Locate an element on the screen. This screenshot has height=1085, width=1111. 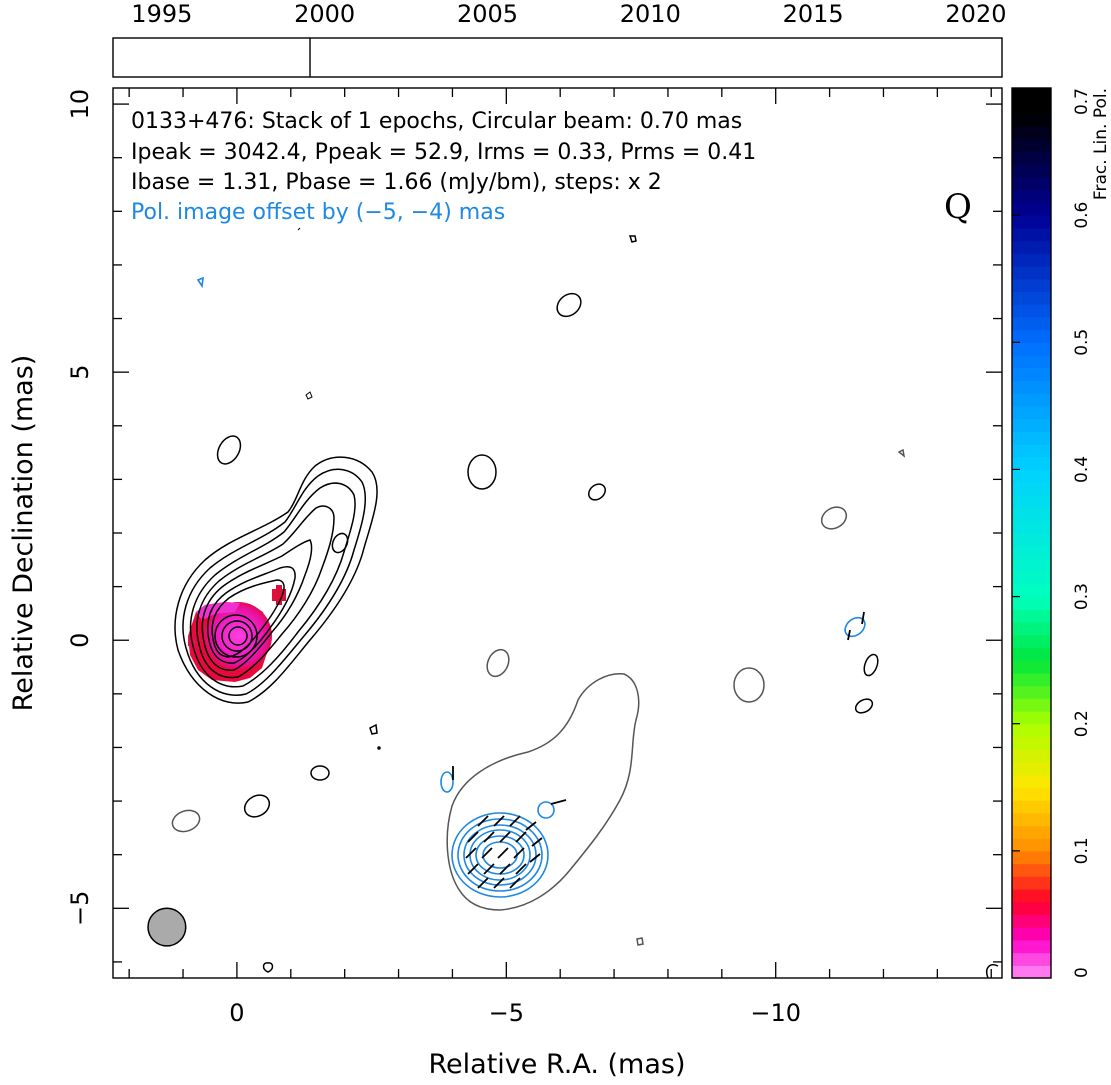
timeline-year-label: 2015 is located at coordinates (813, 14).